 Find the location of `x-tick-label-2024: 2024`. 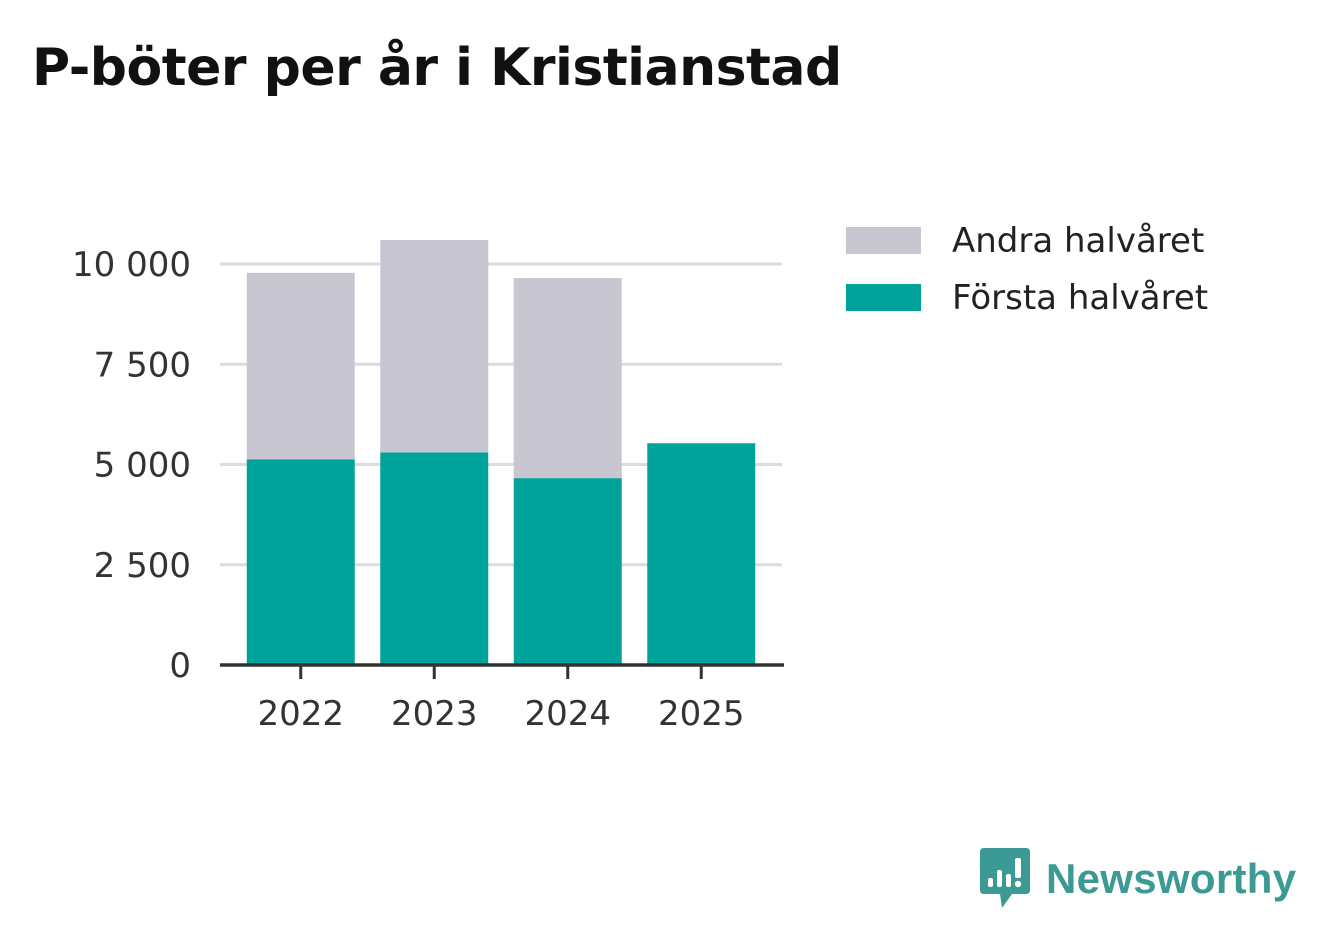

x-tick-label-2024: 2024 is located at coordinates (567, 714).